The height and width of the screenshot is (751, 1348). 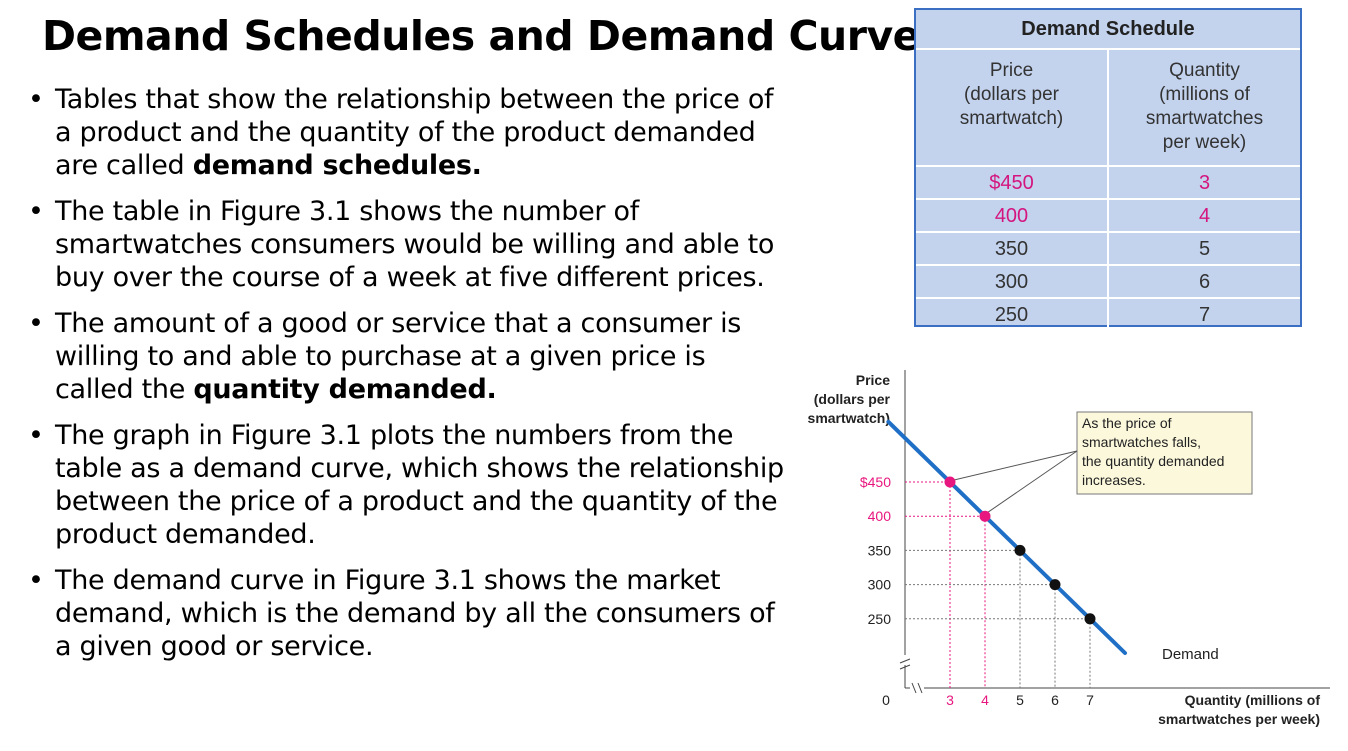 I want to click on y-tick-label: $450, so click(x=875, y=482).